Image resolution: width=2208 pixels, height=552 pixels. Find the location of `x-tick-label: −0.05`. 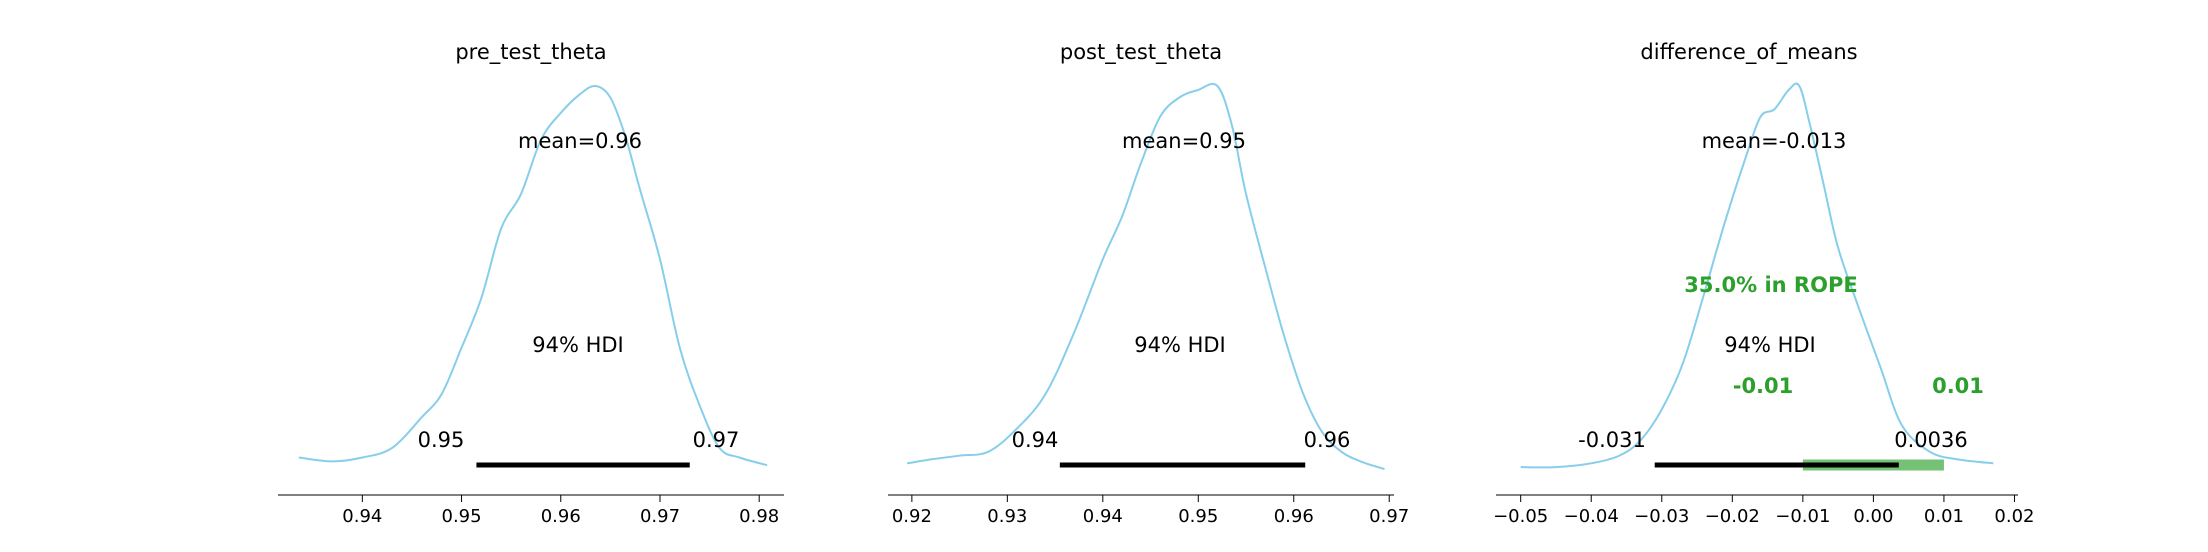

x-tick-label: −0.05 is located at coordinates (1520, 516).